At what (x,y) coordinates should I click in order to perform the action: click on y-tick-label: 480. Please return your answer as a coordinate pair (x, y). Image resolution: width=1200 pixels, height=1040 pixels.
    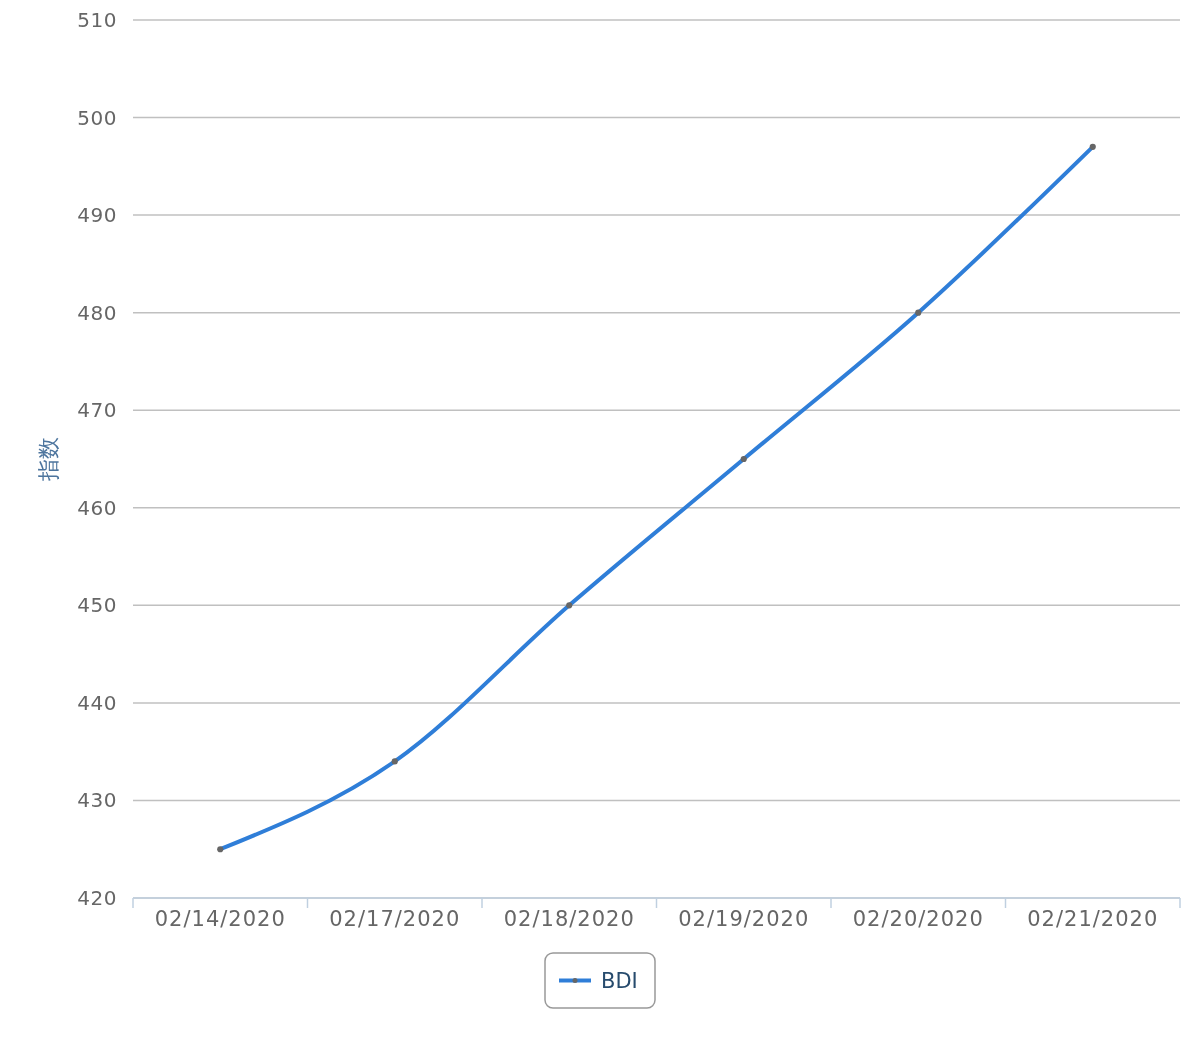
    Looking at the image, I should click on (97, 312).